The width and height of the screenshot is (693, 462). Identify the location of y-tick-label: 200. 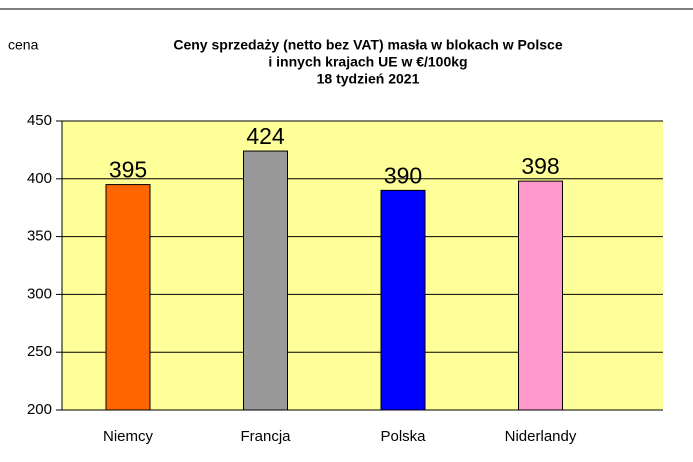
(39, 409).